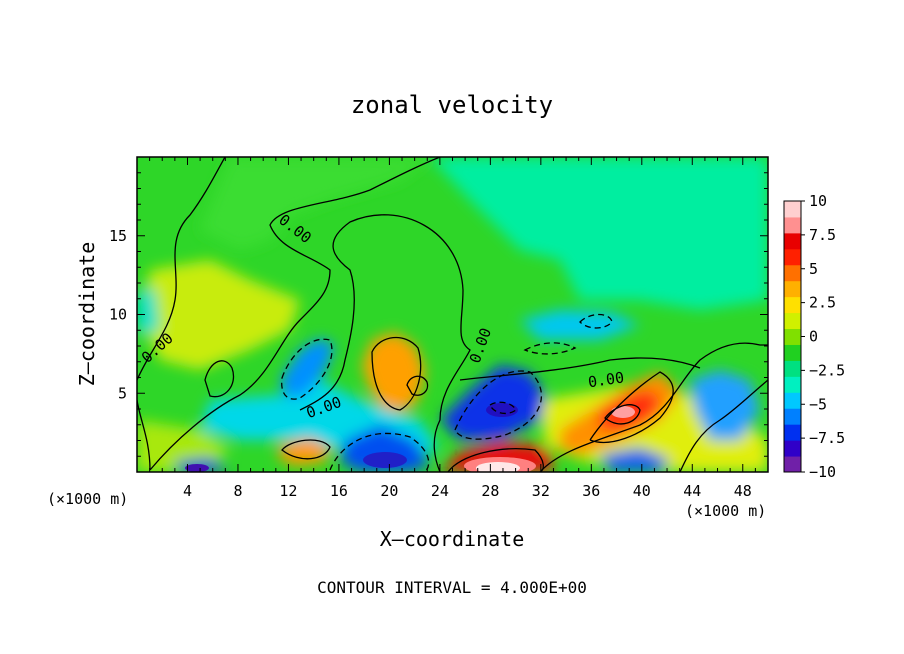 The image size is (904, 654). I want to click on orange-blob-lower-left, so click(304, 452).